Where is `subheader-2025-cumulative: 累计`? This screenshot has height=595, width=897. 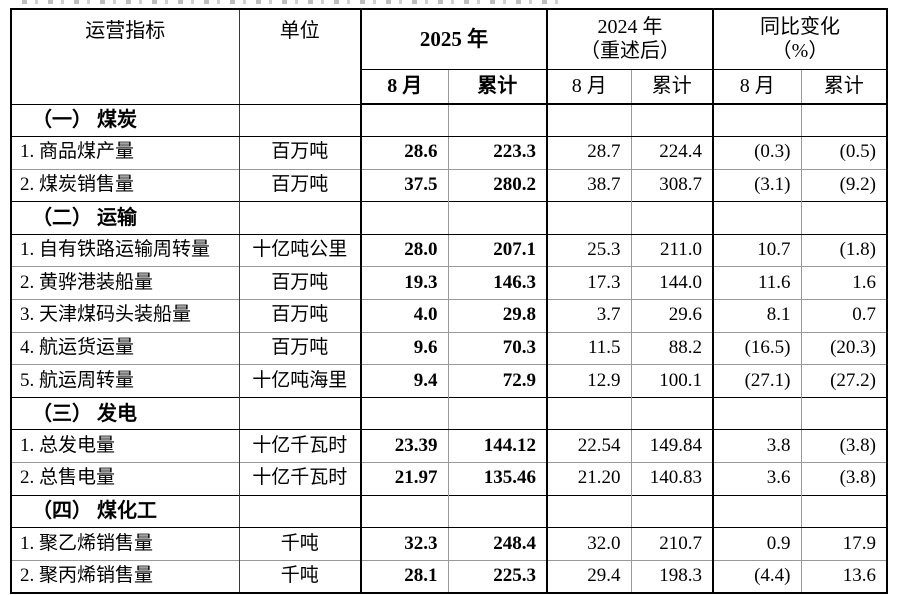
subheader-2025-cumulative: 累计 is located at coordinates (497, 87).